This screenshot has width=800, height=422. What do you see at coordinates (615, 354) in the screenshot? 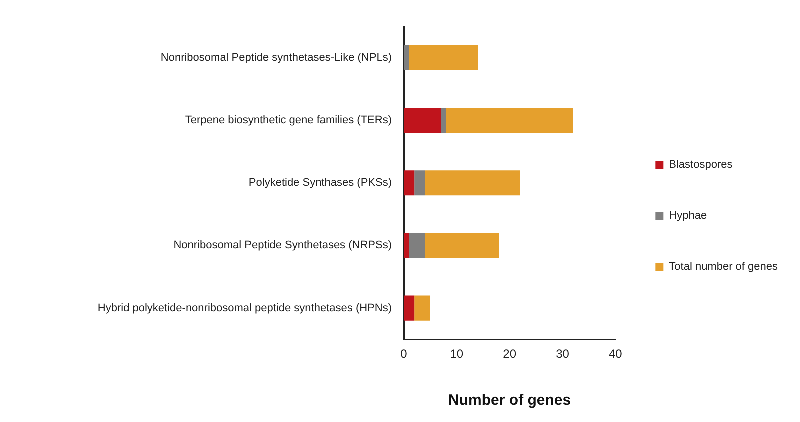
I see `x-tick-label: 40` at bounding box center [615, 354].